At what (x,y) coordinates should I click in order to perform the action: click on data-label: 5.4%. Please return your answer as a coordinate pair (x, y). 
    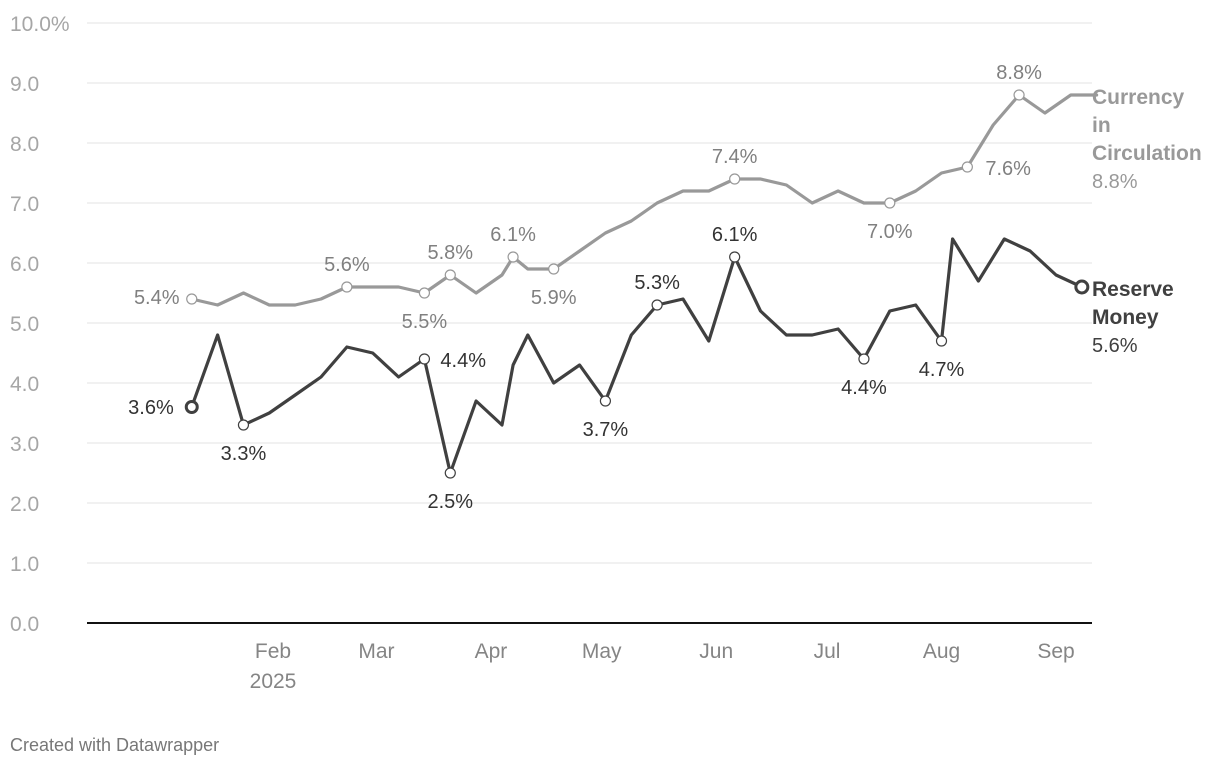
    Looking at the image, I should click on (157, 298).